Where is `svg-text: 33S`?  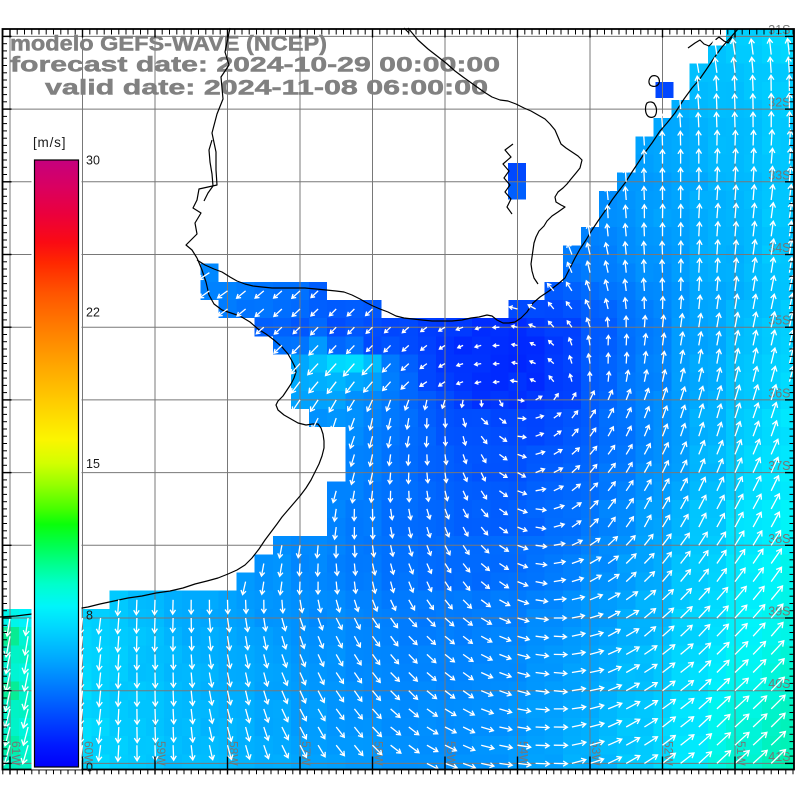
svg-text: 33S is located at coordinates (779, 175).